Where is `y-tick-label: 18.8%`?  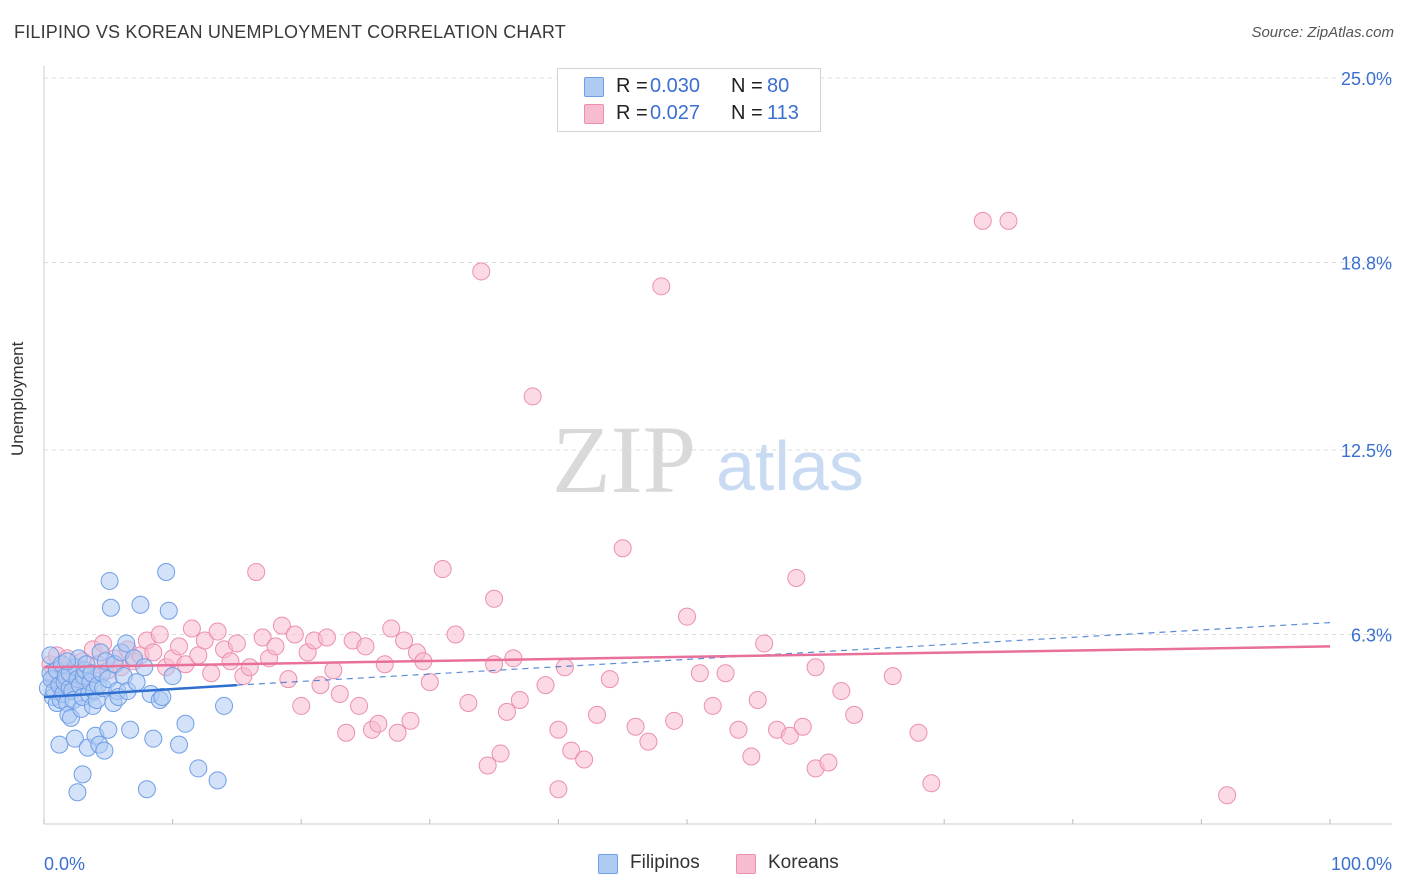 y-tick-label: 18.8% is located at coordinates (1366, 264).